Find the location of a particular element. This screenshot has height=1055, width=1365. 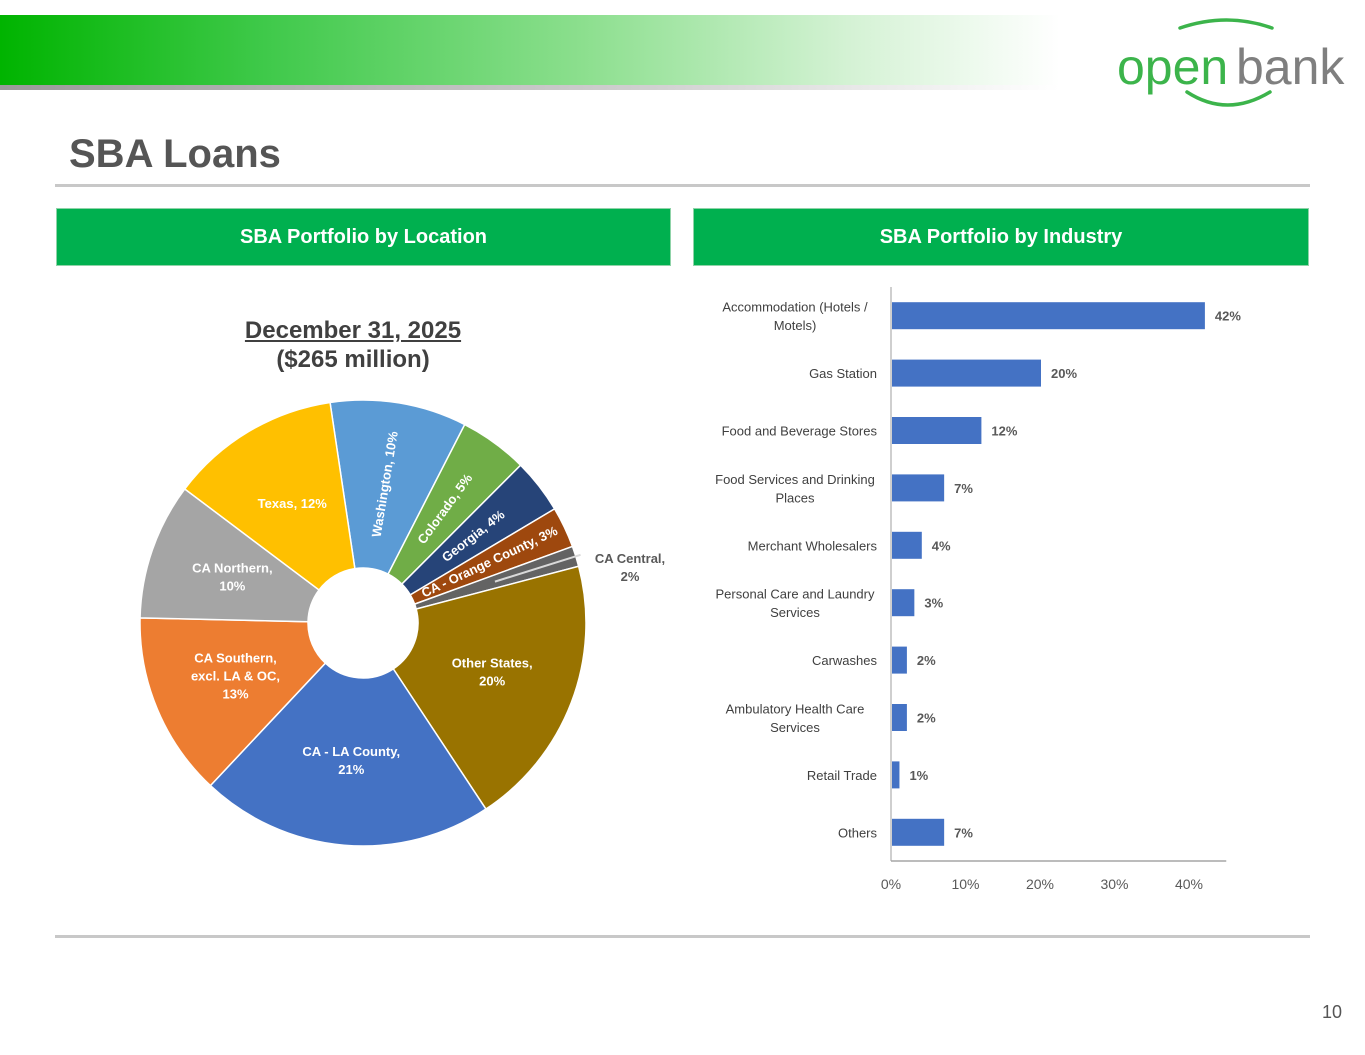

bar-food-and-beverage-stores is located at coordinates (937, 430).